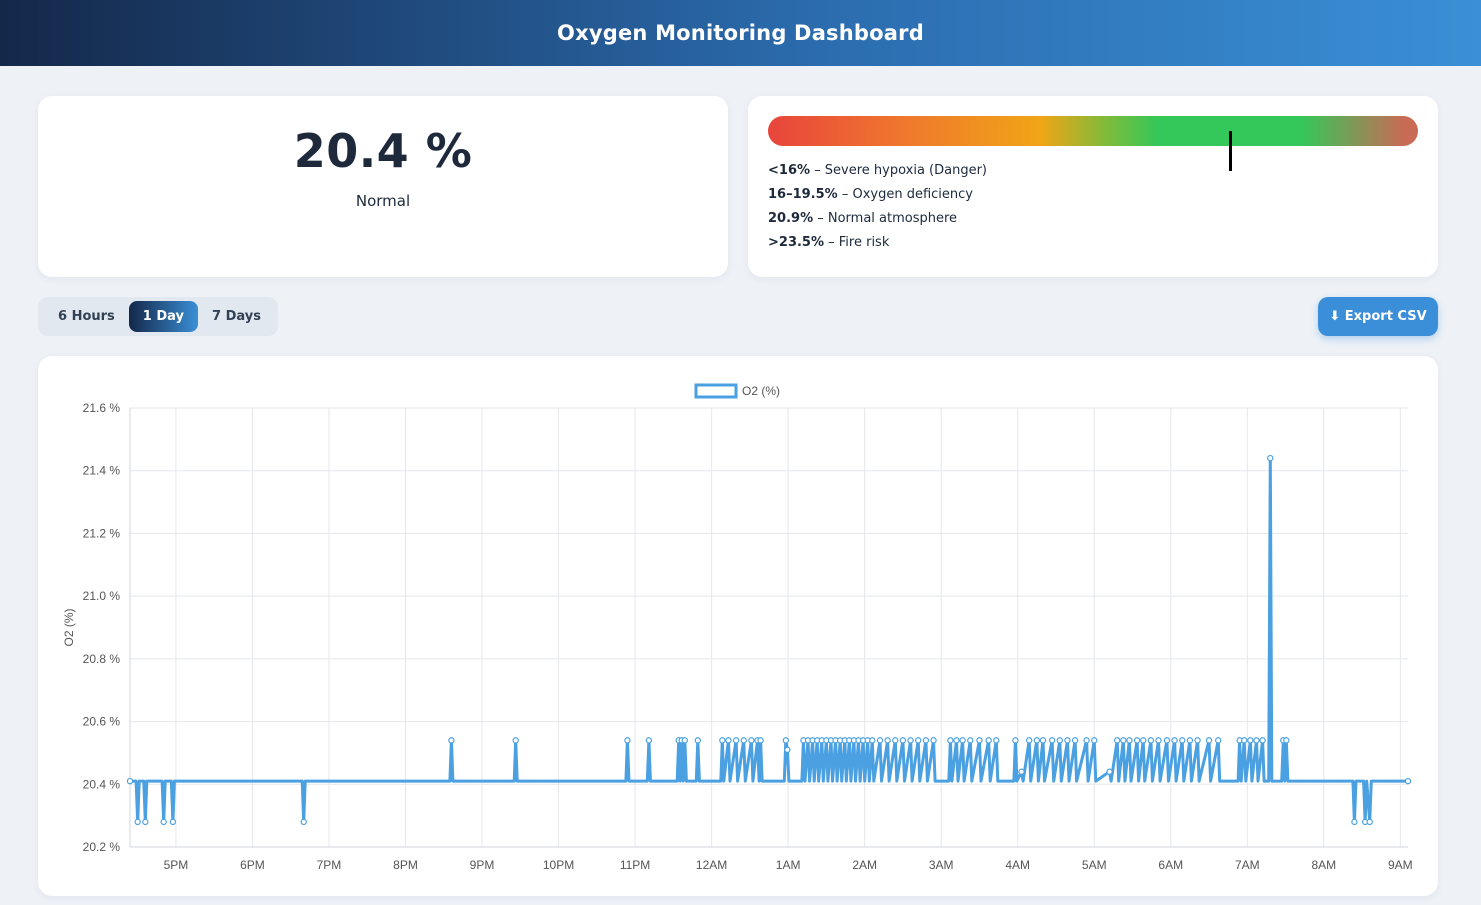 The image size is (1481, 905). I want to click on x-tick-label: 9PM, so click(482, 865).